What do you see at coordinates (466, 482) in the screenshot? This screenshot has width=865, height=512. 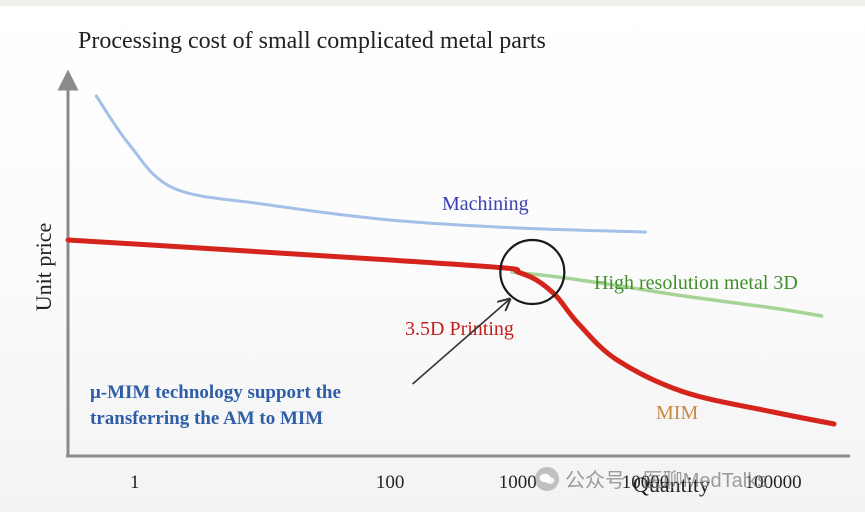 I see `x-tick-labels: 1 100 1000 10000 100000` at bounding box center [466, 482].